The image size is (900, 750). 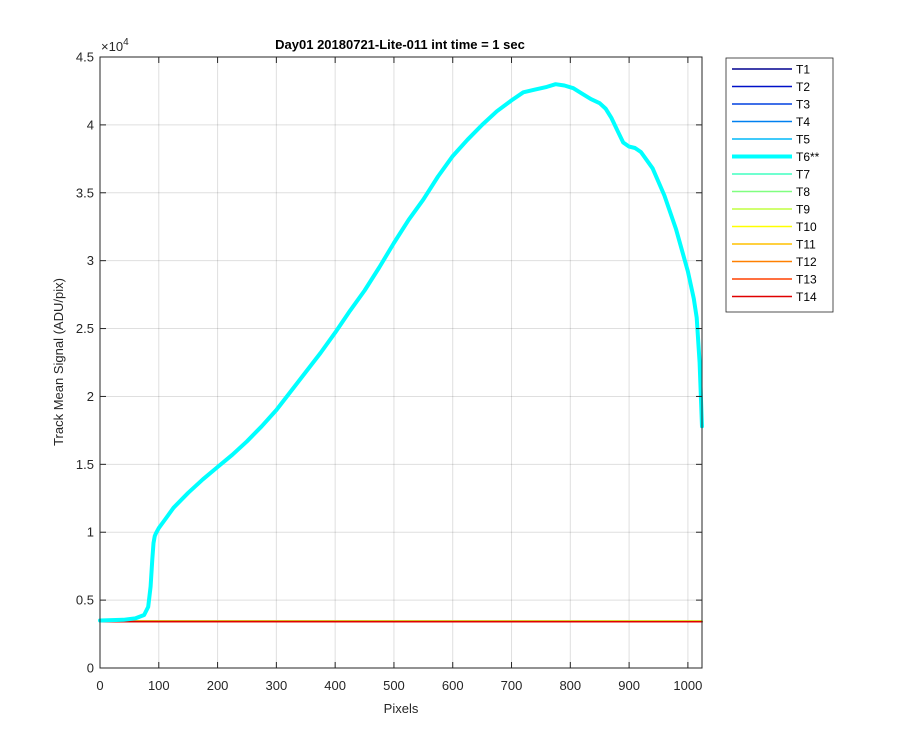 I want to click on x-tick-label: 400, so click(x=335, y=685).